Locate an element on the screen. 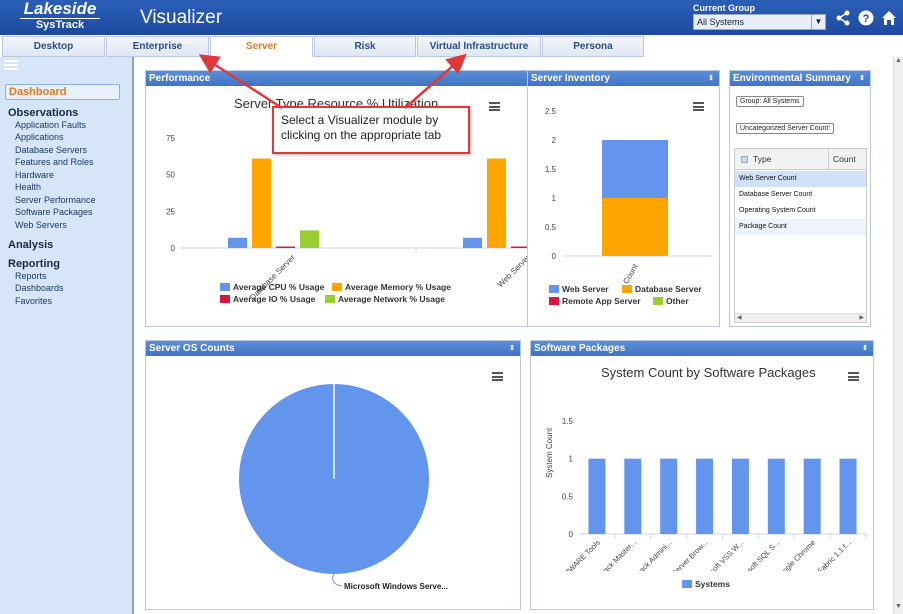 This screenshot has width=903, height=614. table-row: Operating System Count is located at coordinates (800, 211).